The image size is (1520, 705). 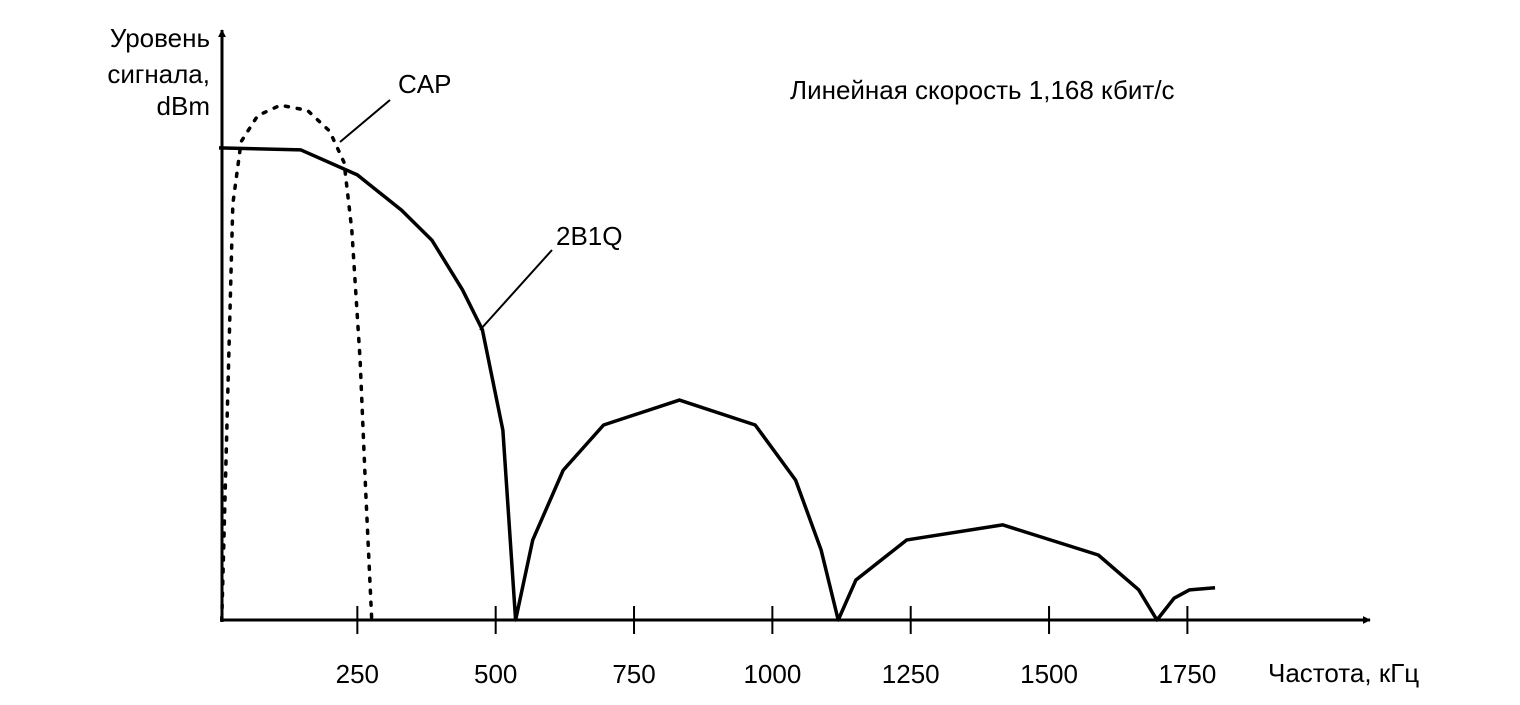 What do you see at coordinates (424, 84) in the screenshot?
I see `series-label: CAP` at bounding box center [424, 84].